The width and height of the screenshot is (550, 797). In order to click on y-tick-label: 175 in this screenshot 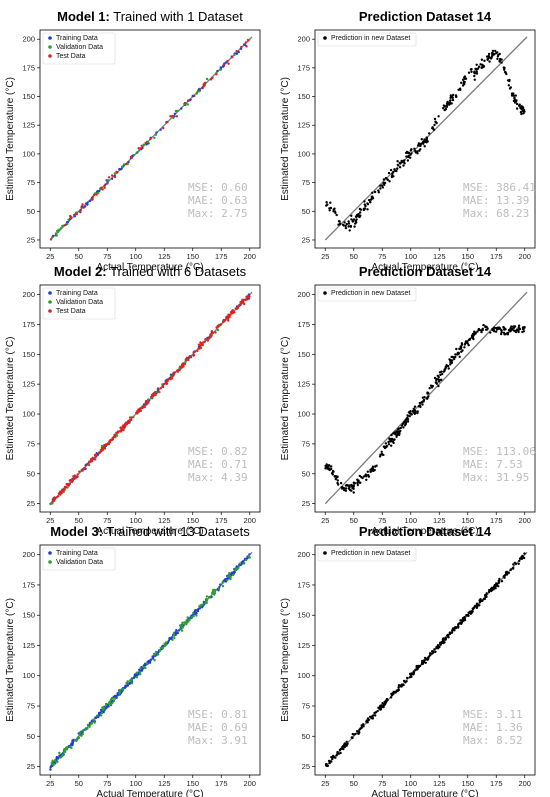, I will do `click(28, 67)`.